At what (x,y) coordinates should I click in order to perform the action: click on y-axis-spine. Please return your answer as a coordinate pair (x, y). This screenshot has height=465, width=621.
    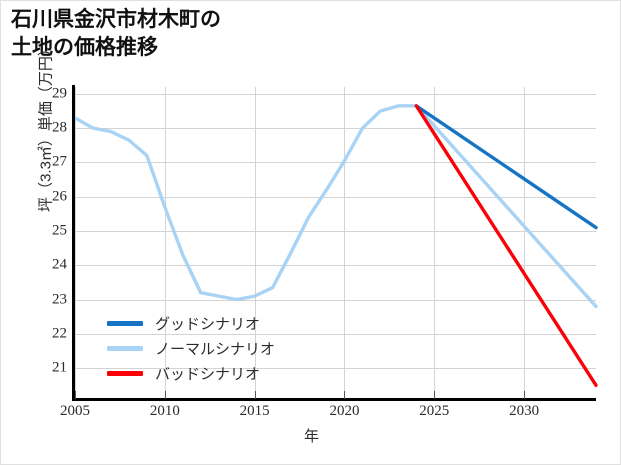
    Looking at the image, I should click on (73, 243).